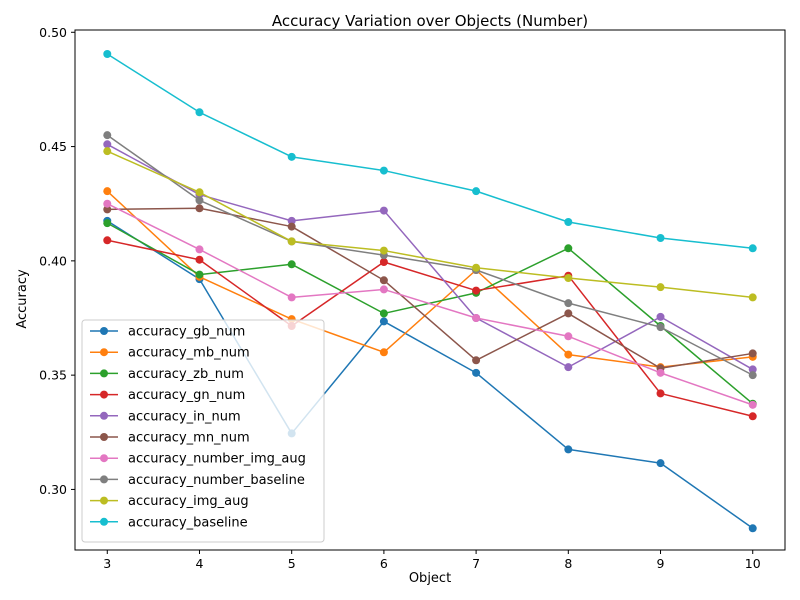  Describe the element at coordinates (217, 459) in the screenshot. I see `legend-label: accuracy_number_img_aug` at that location.